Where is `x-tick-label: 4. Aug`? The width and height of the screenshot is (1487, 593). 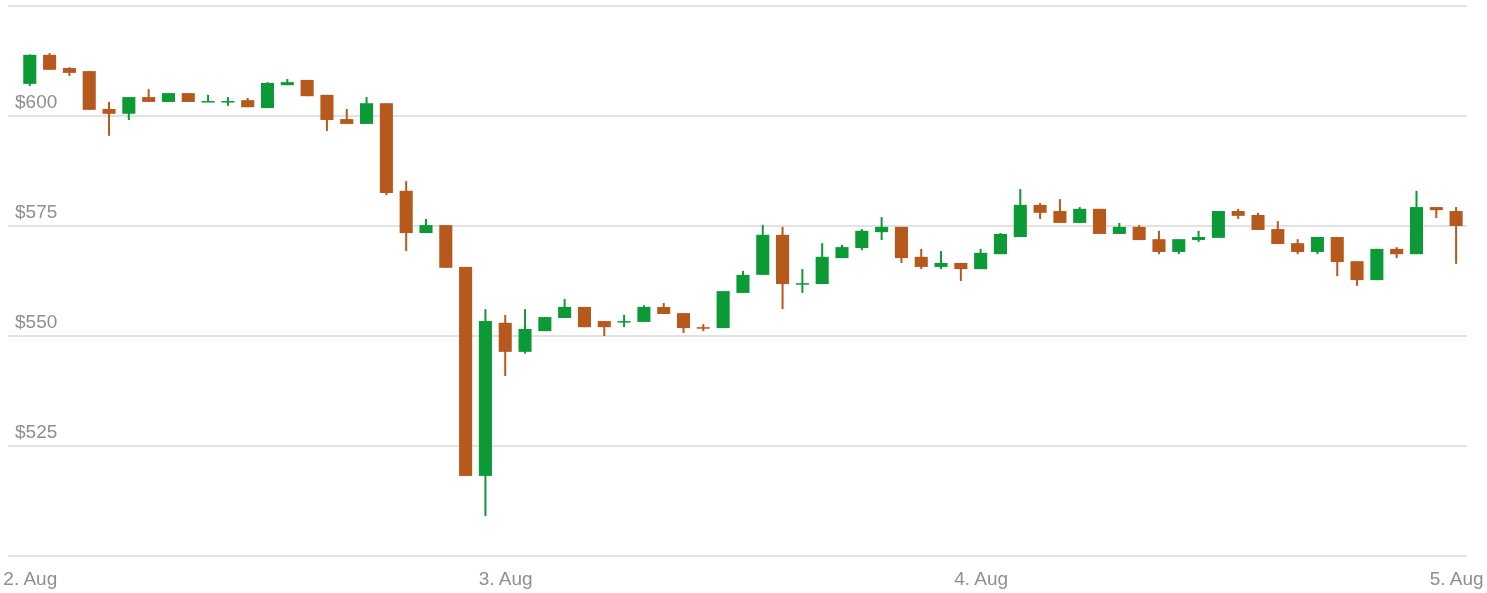
x-tick-label: 4. Aug is located at coordinates (981, 578).